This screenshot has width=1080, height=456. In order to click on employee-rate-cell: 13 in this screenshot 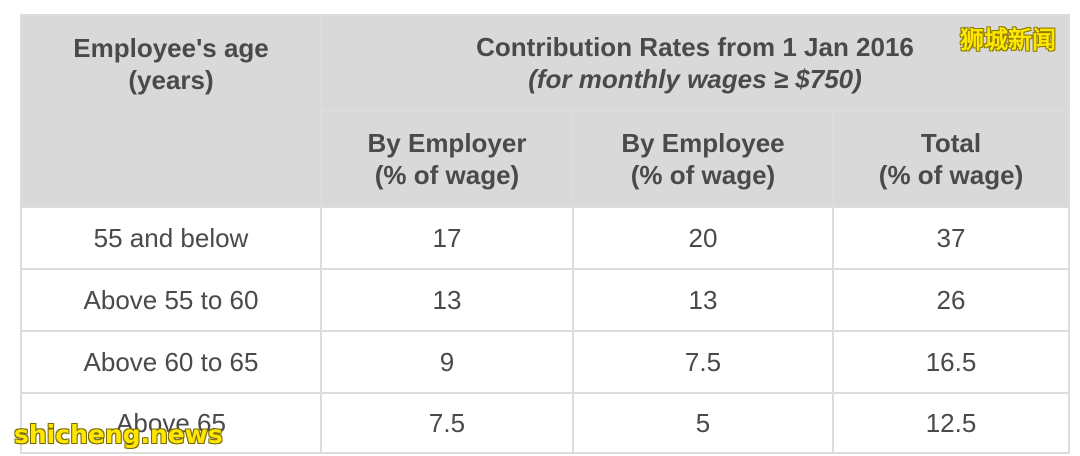, I will do `click(703, 300)`.